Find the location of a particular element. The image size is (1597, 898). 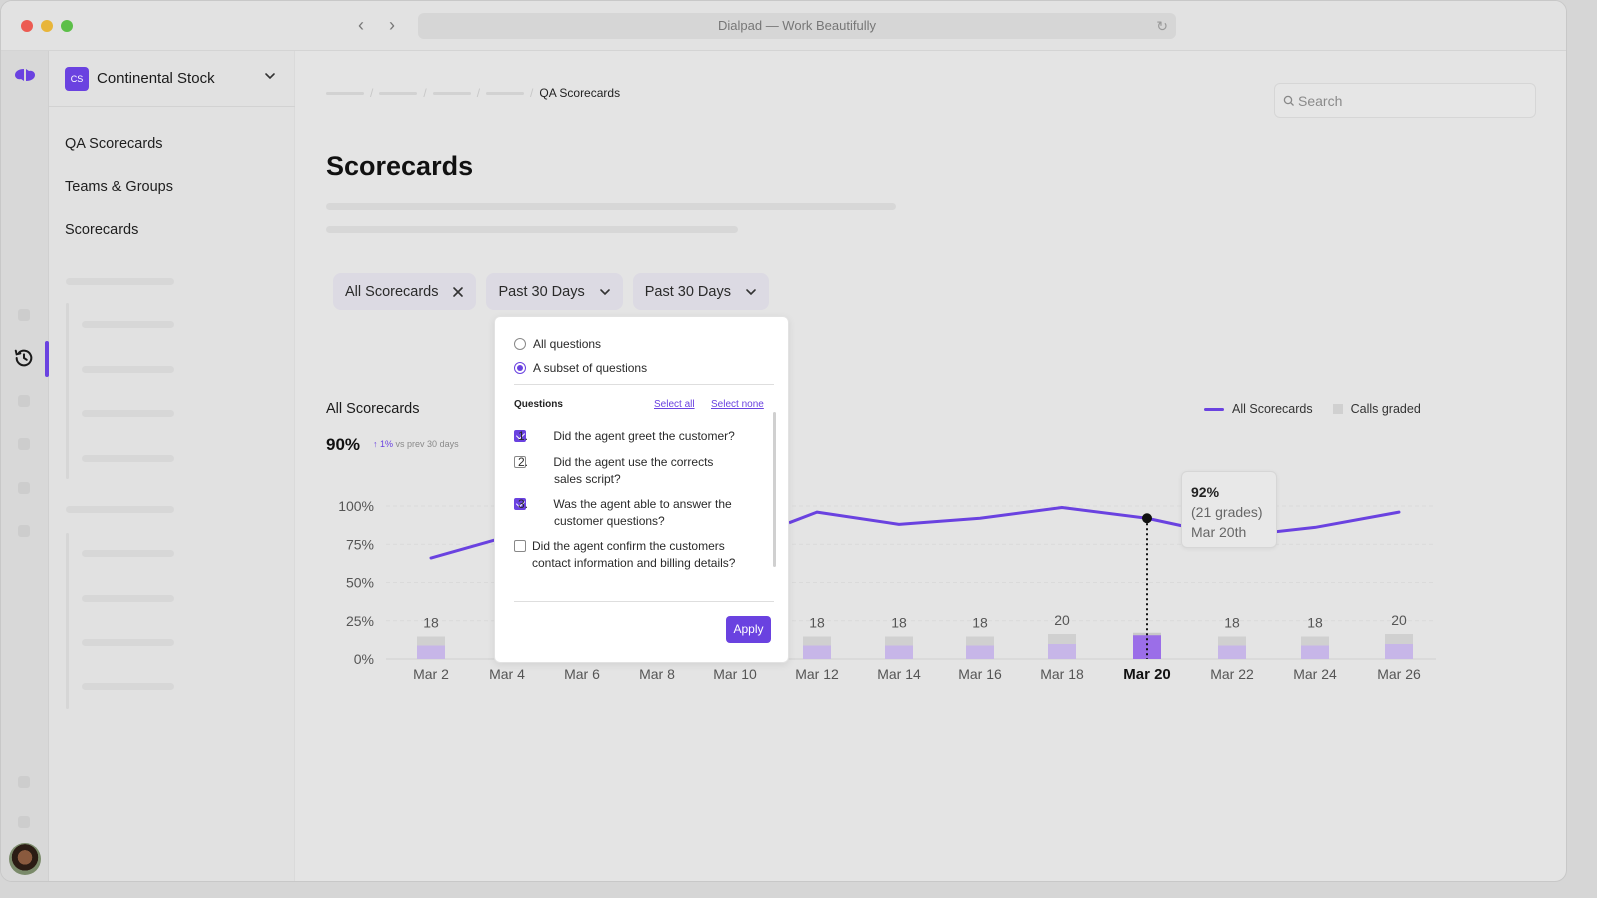

maximize-window-button is located at coordinates (67, 26).